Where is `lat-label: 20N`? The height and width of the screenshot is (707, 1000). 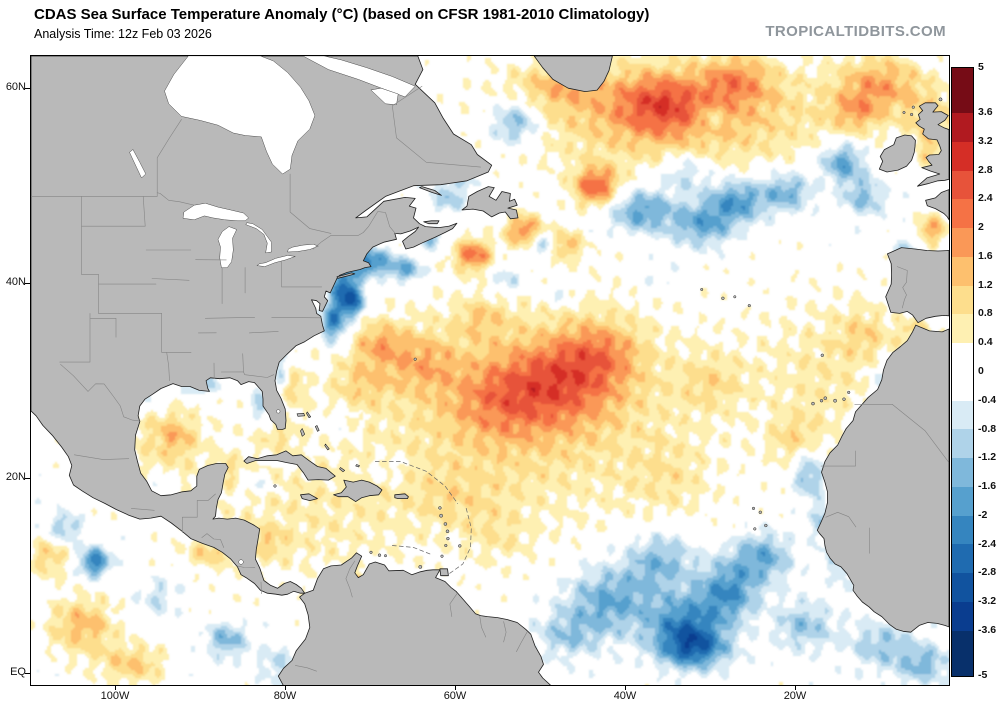
lat-label: 20N is located at coordinates (15, 477).